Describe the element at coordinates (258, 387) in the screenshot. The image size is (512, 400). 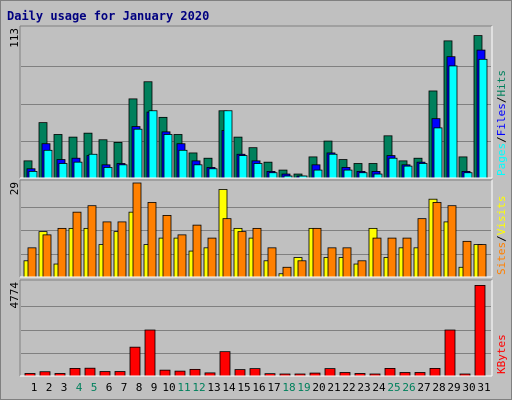
I see `day-label-16: 16` at that location.